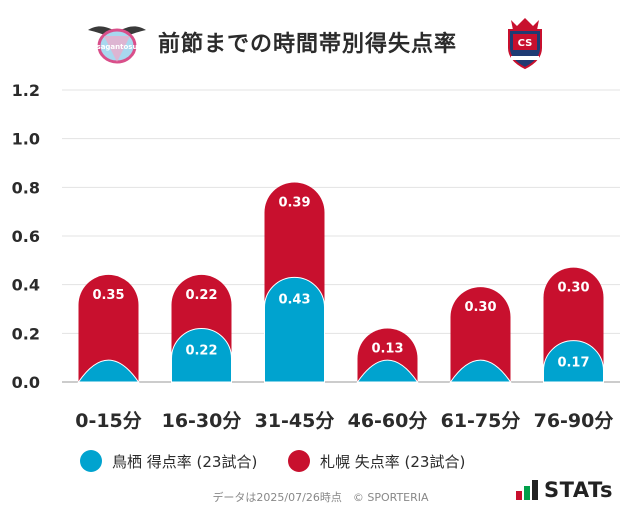 The image size is (641, 508). What do you see at coordinates (320, 497) in the screenshot?
I see `source-note: データは2025/07/26時点 © SPORTERIA` at bounding box center [320, 497].